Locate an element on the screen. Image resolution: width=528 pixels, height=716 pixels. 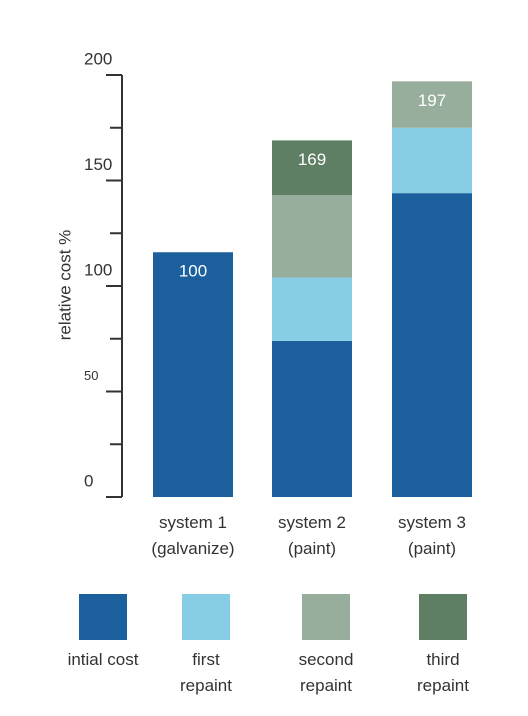
x-tick-label: system 1 (galvanize) is located at coordinates (193, 535).